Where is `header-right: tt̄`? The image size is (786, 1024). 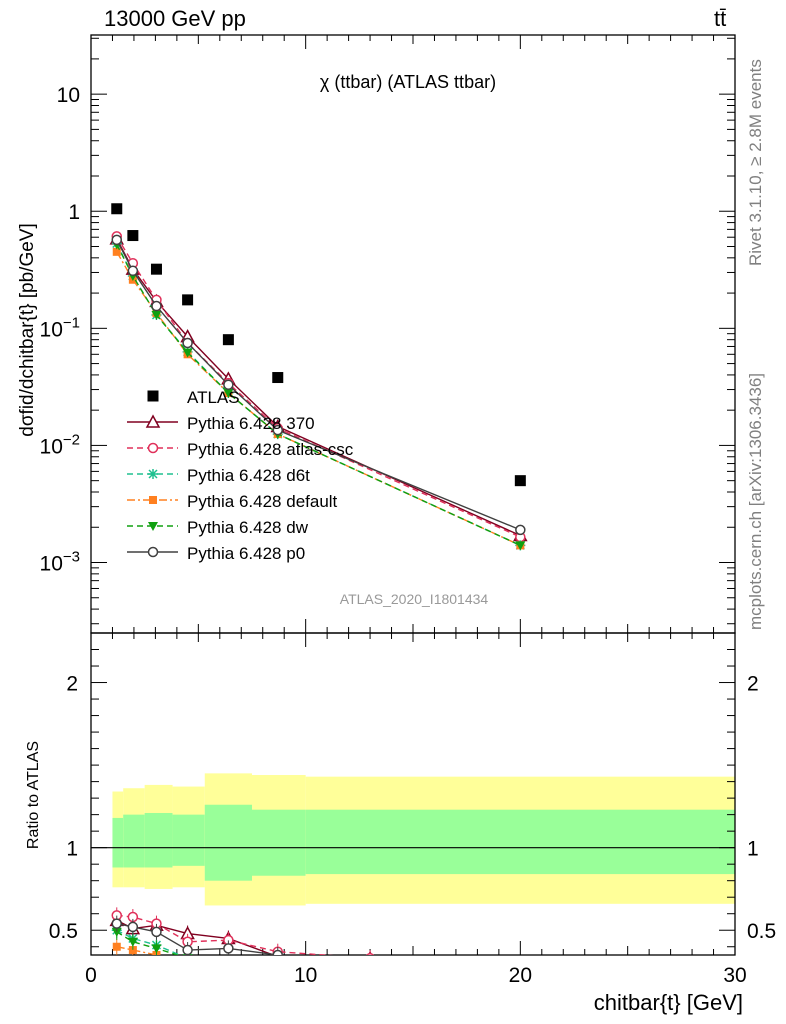 header-right: tt̄ is located at coordinates (720, 18).